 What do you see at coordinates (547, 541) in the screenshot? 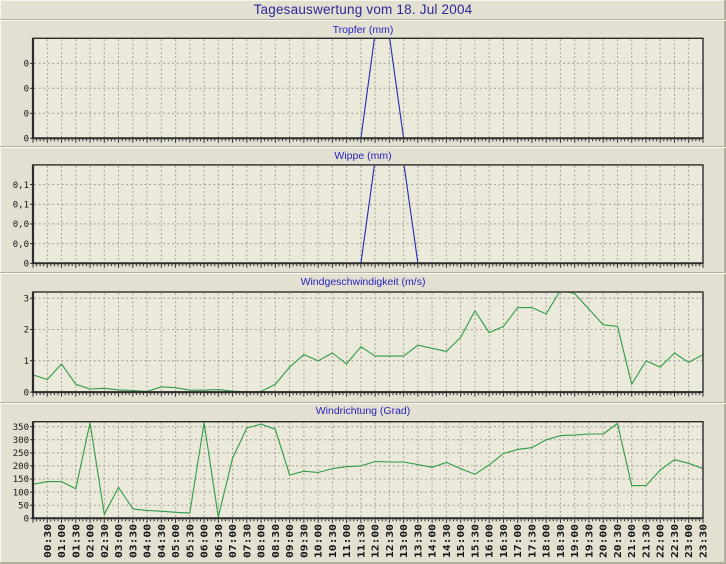
I see `svg-text: 18:00` at bounding box center [547, 541].